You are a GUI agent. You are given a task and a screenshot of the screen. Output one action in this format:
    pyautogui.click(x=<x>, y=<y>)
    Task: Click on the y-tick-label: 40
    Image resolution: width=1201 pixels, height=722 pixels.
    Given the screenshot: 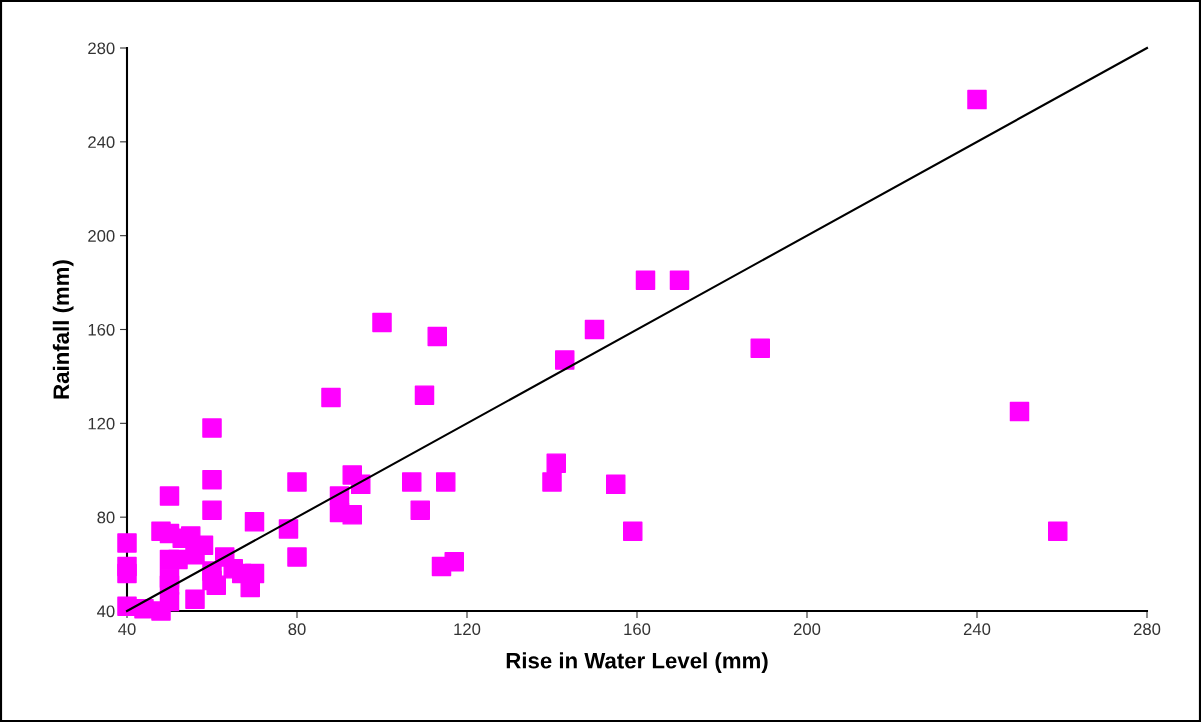 What is the action you would take?
    pyautogui.click(x=106, y=611)
    